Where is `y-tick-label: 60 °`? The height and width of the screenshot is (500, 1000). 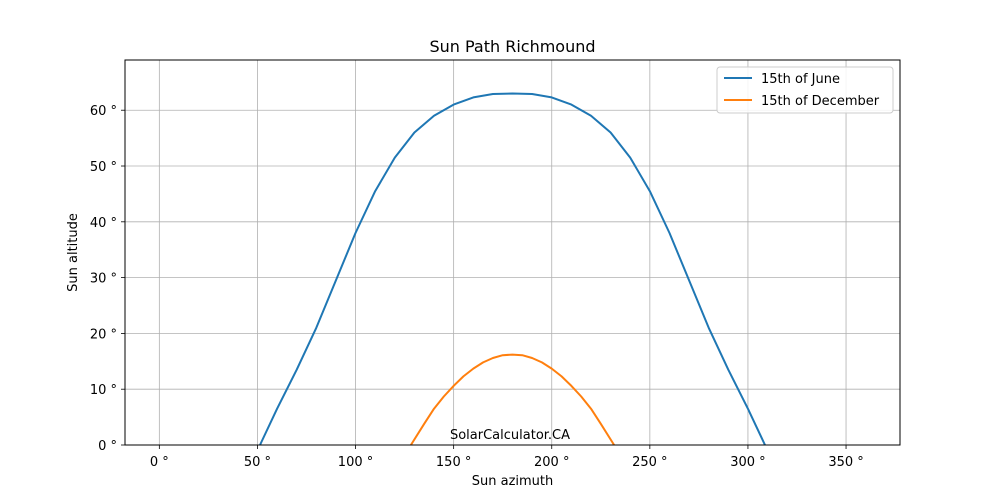
y-tick-label: 60 ° is located at coordinates (103, 111).